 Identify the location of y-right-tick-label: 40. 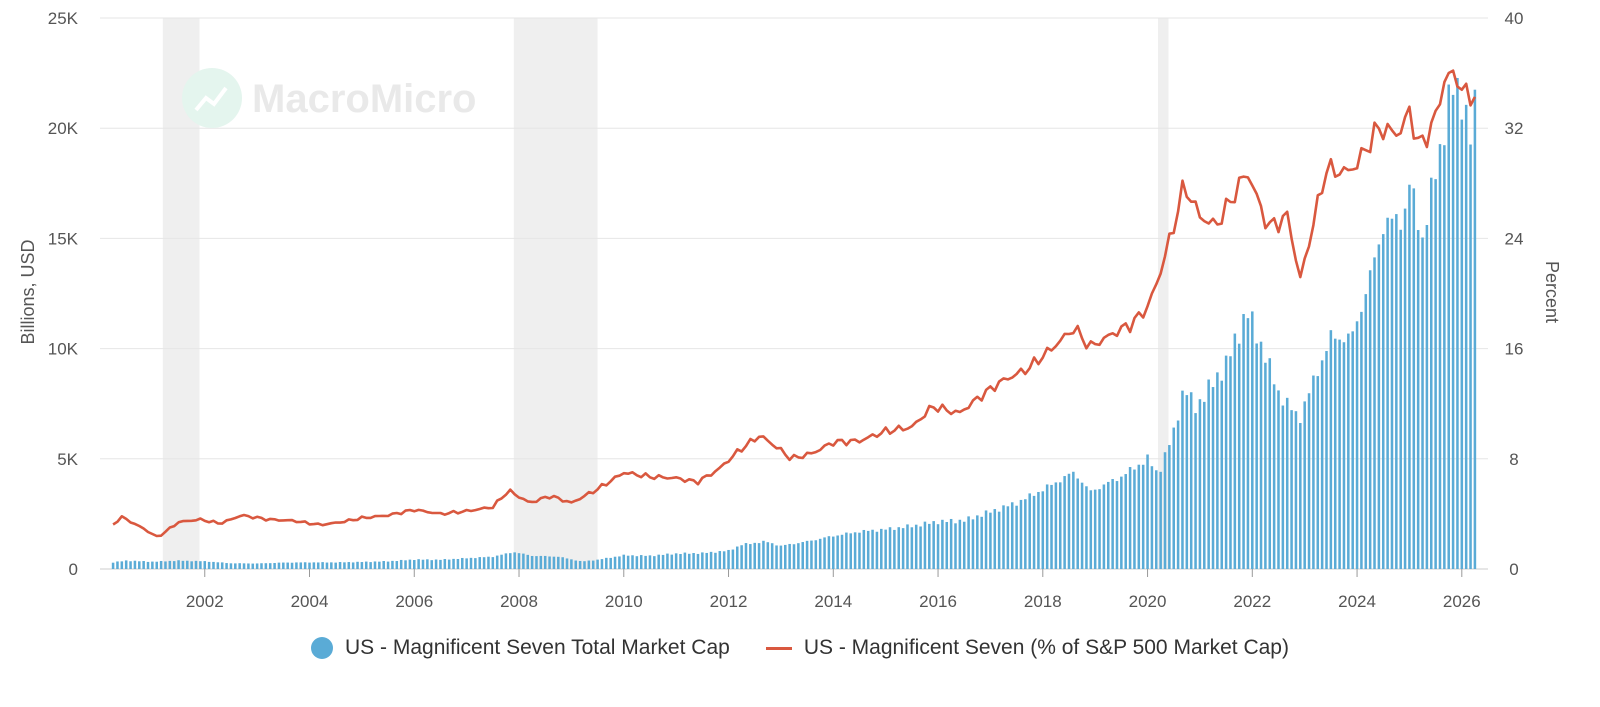
(1514, 18).